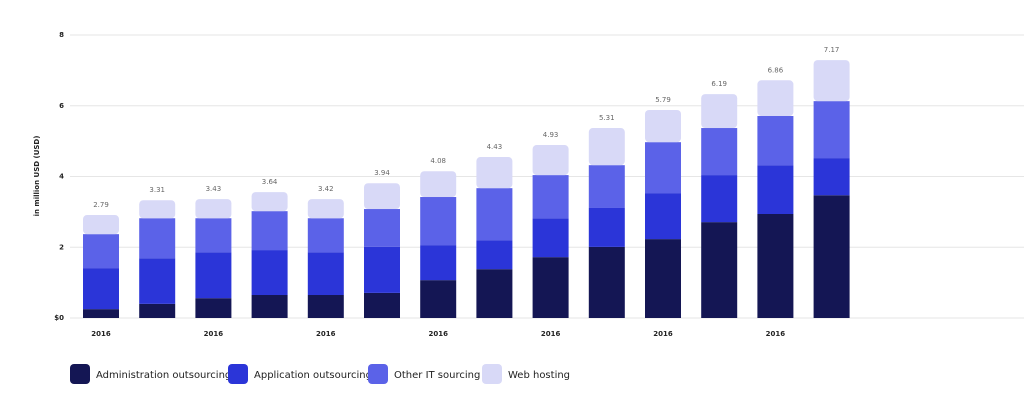 The height and width of the screenshot is (414, 1024). What do you see at coordinates (270, 182) in the screenshot?
I see `total-label: 3.64` at bounding box center [270, 182].